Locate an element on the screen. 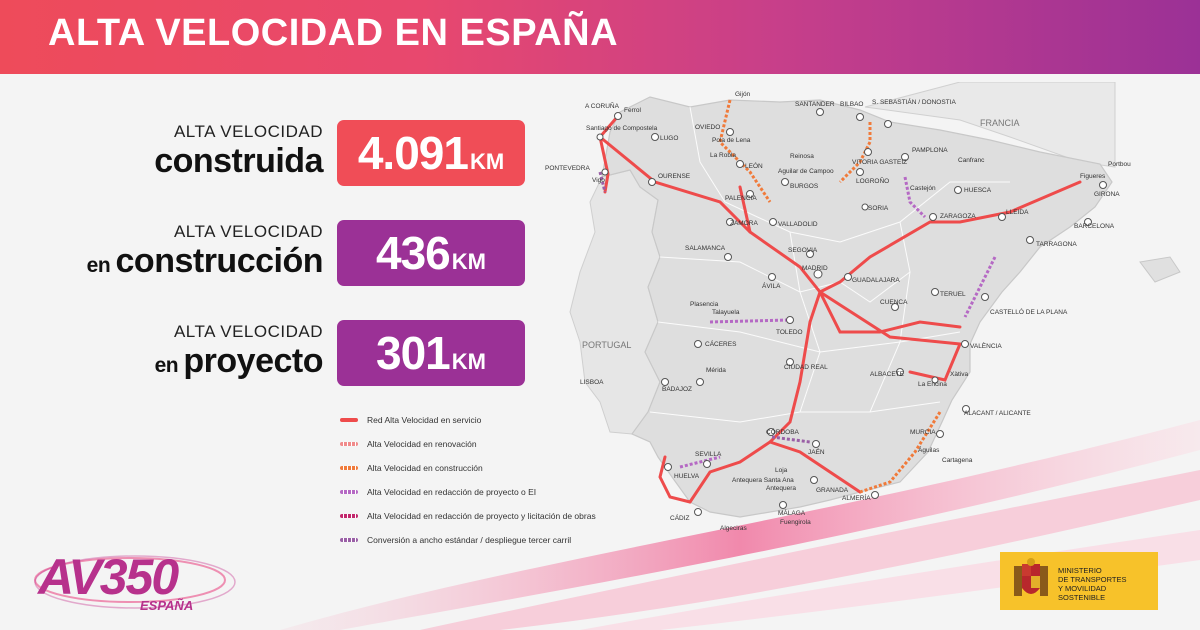 This screenshot has height=630, width=1200. svg-text: GRANADA is located at coordinates (832, 490).